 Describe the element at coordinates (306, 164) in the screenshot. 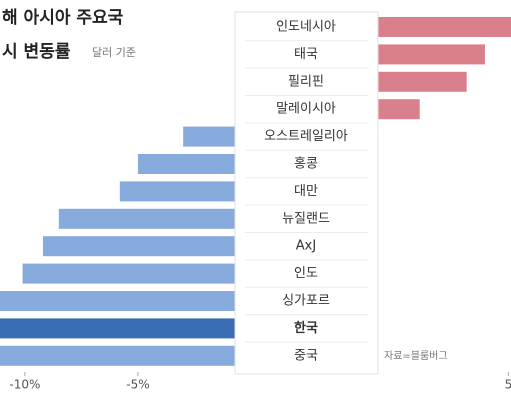

I see `category-label: 홍콩` at that location.